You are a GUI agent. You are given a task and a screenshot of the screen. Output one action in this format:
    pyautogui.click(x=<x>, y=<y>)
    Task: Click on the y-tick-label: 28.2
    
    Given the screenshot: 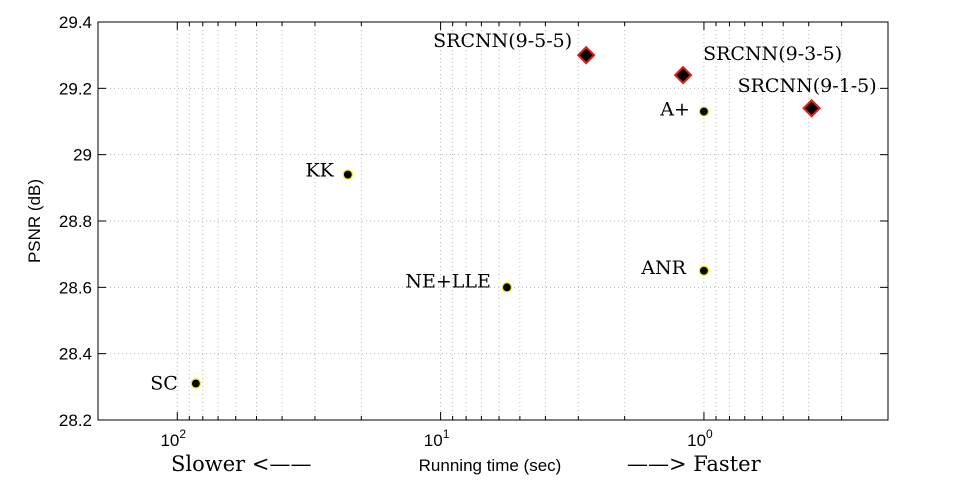 What is the action you would take?
    pyautogui.click(x=75, y=420)
    